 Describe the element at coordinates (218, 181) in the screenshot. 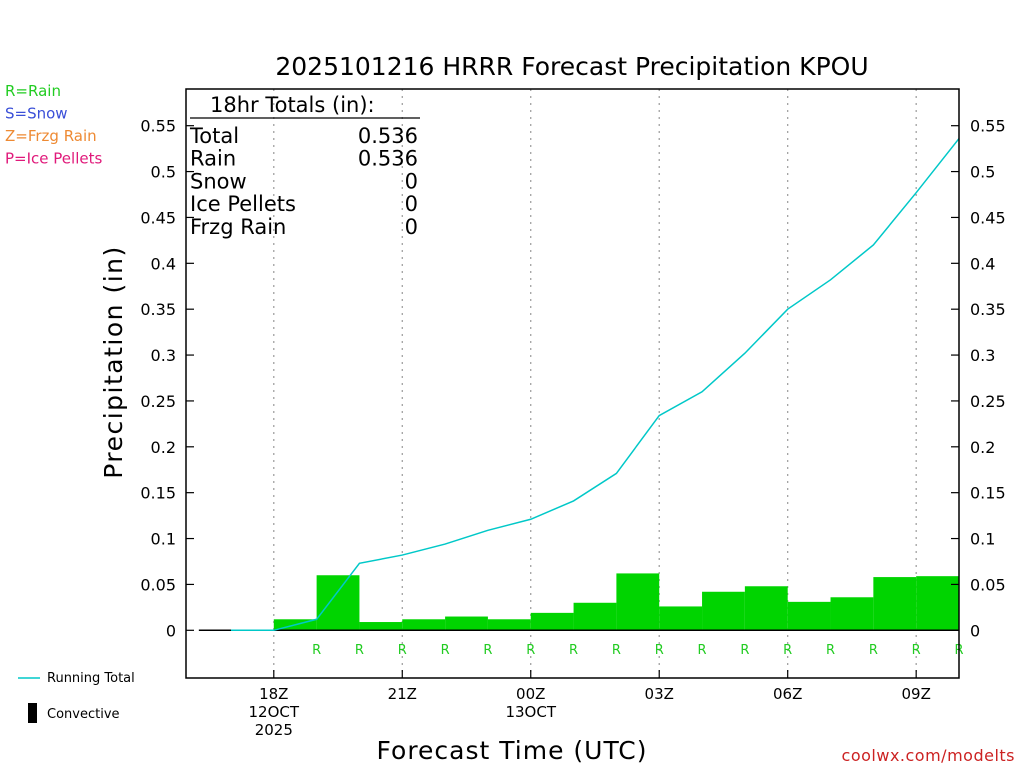

I see `totals-row-label: Snow` at that location.